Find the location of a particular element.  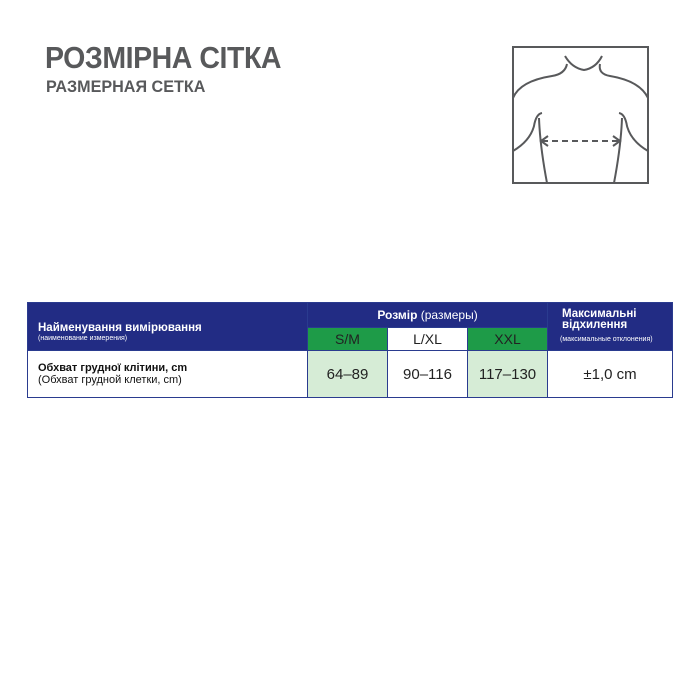

max-header-line1: Максимальні is located at coordinates (599, 313).